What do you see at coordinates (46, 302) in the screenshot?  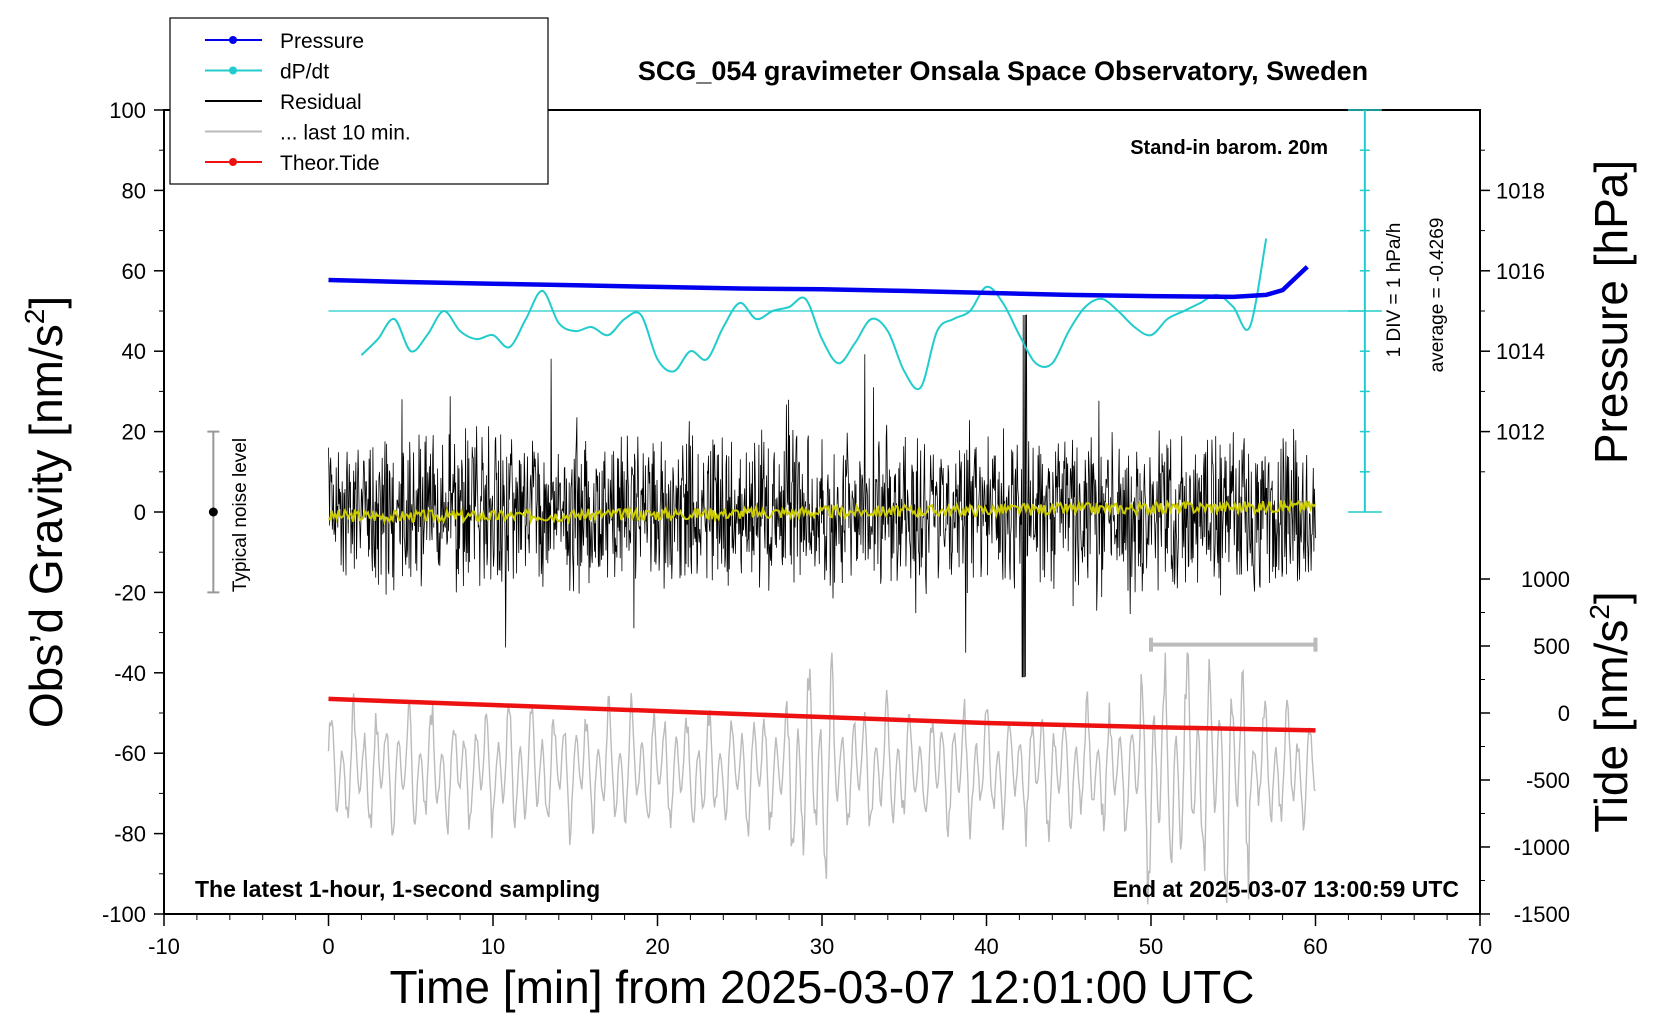 I see `y-label-left-suffix: ]` at bounding box center [46, 302].